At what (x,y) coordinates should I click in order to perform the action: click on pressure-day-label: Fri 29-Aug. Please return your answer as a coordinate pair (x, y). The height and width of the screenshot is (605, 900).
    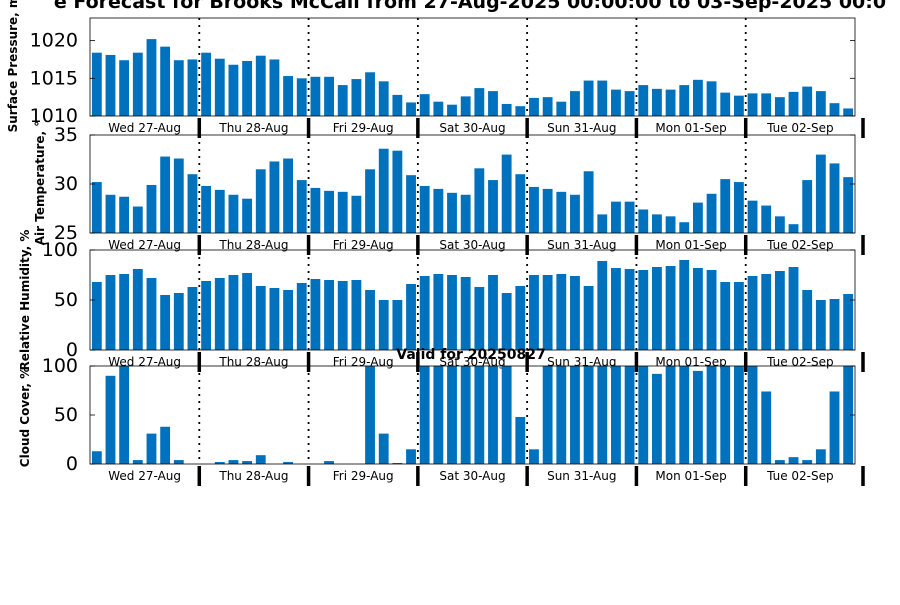
    Looking at the image, I should click on (363, 128).